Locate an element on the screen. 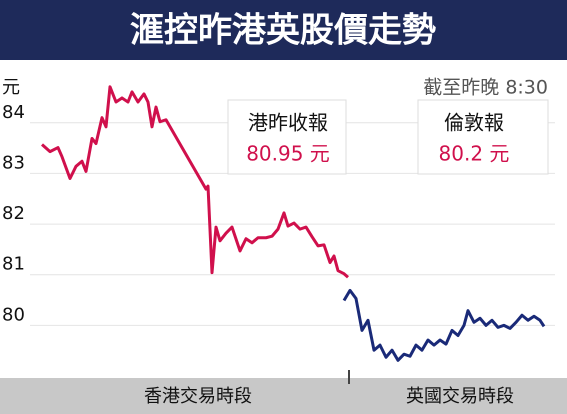  chart-title: 滙控昨港英股價走勢 is located at coordinates (283, 31).